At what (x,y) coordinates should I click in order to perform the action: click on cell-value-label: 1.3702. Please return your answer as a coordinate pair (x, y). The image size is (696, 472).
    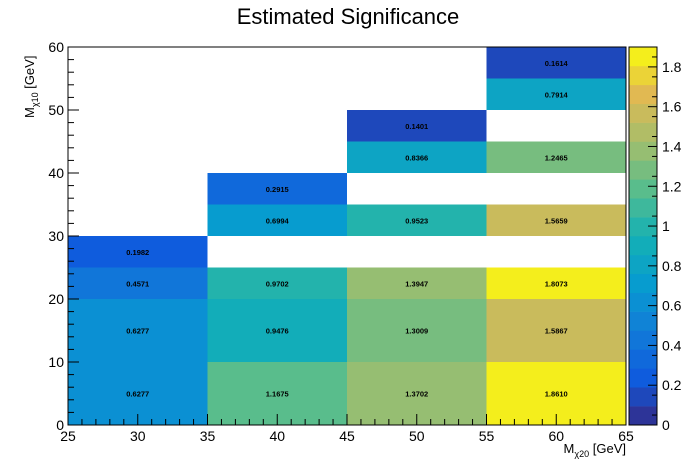
    Looking at the image, I should click on (416, 394).